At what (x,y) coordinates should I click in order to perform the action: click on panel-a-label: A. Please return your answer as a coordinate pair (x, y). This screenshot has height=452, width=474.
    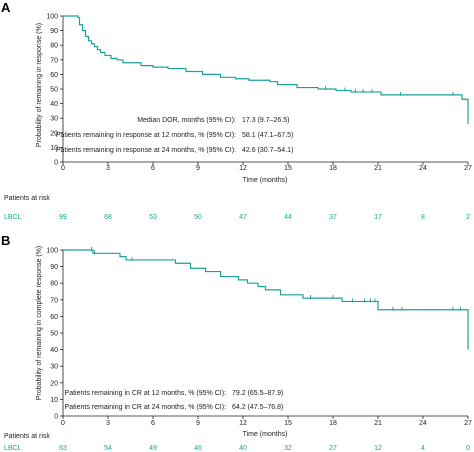
    Looking at the image, I should click on (6, 7).